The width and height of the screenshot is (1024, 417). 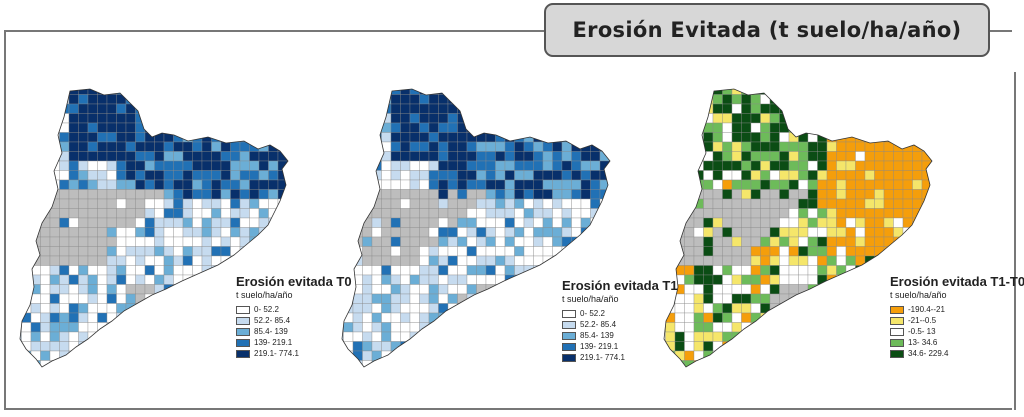 I want to click on legend-swatch, so click(x=569, y=357).